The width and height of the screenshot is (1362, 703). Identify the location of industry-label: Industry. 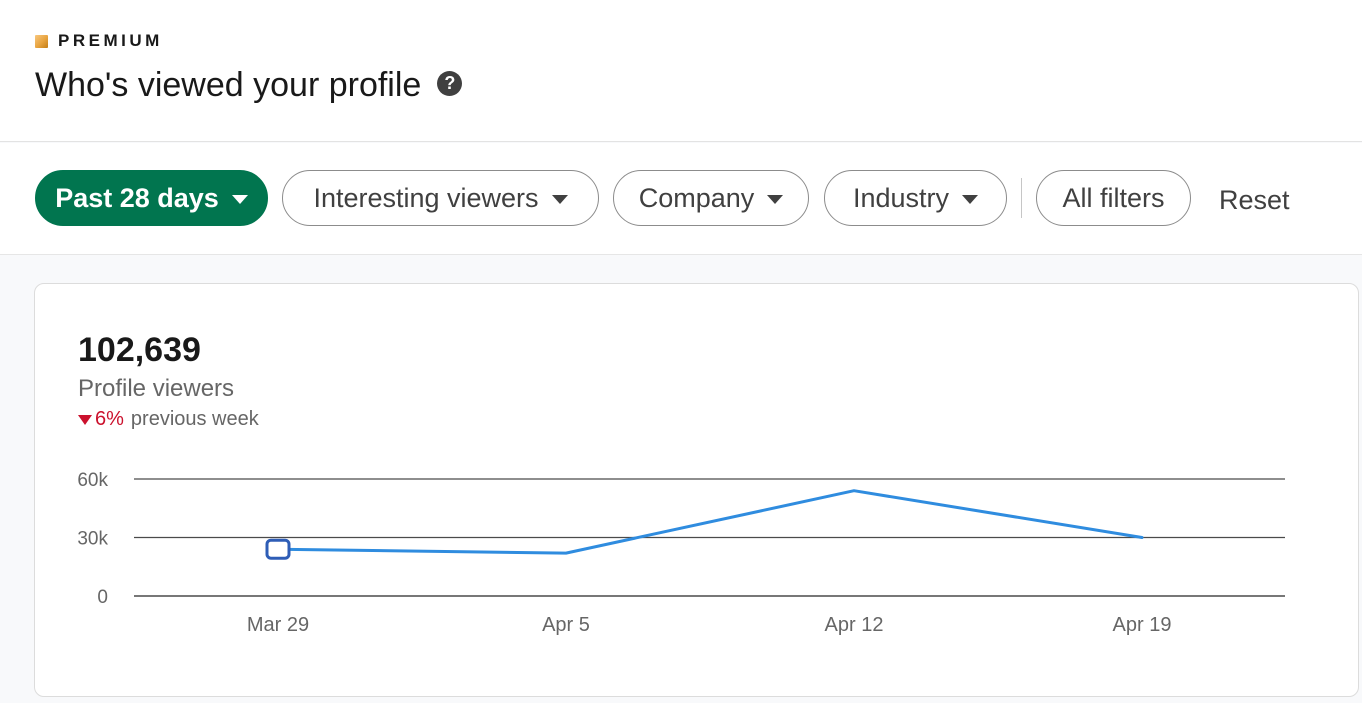
(901, 197).